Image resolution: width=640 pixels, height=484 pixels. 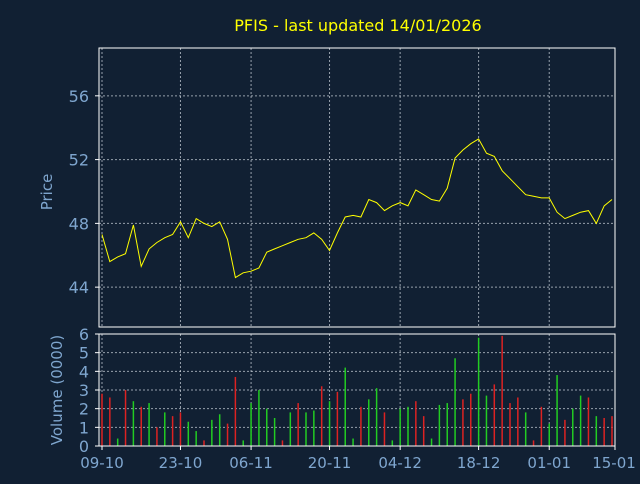 What do you see at coordinates (102, 463) in the screenshot?
I see `x-tick-label: 09-10` at bounding box center [102, 463].